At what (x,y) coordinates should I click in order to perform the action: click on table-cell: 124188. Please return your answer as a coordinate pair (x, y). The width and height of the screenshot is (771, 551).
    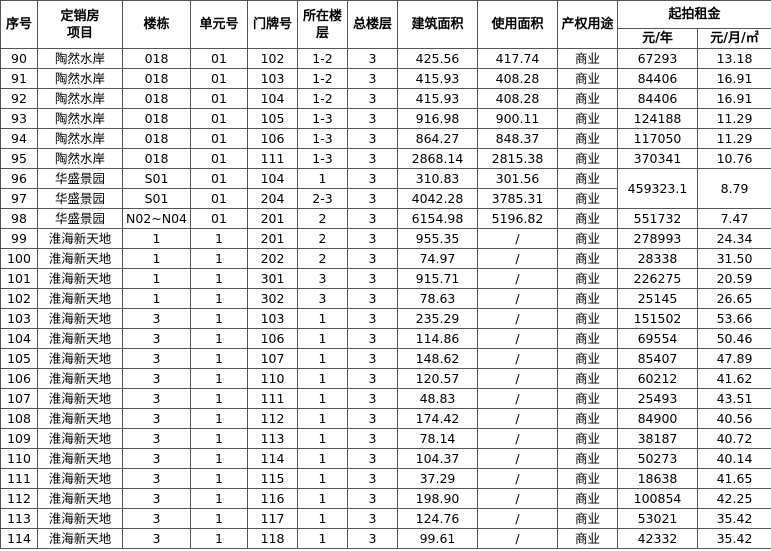
    Looking at the image, I should click on (657, 118).